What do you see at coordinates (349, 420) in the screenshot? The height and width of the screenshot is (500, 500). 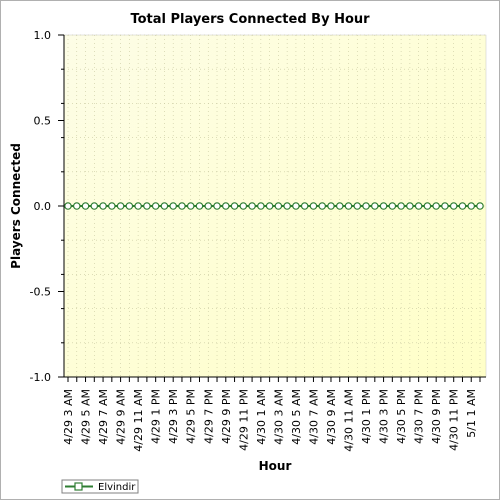 I see `x-tick-label: 4/30 11 AM` at bounding box center [349, 420].